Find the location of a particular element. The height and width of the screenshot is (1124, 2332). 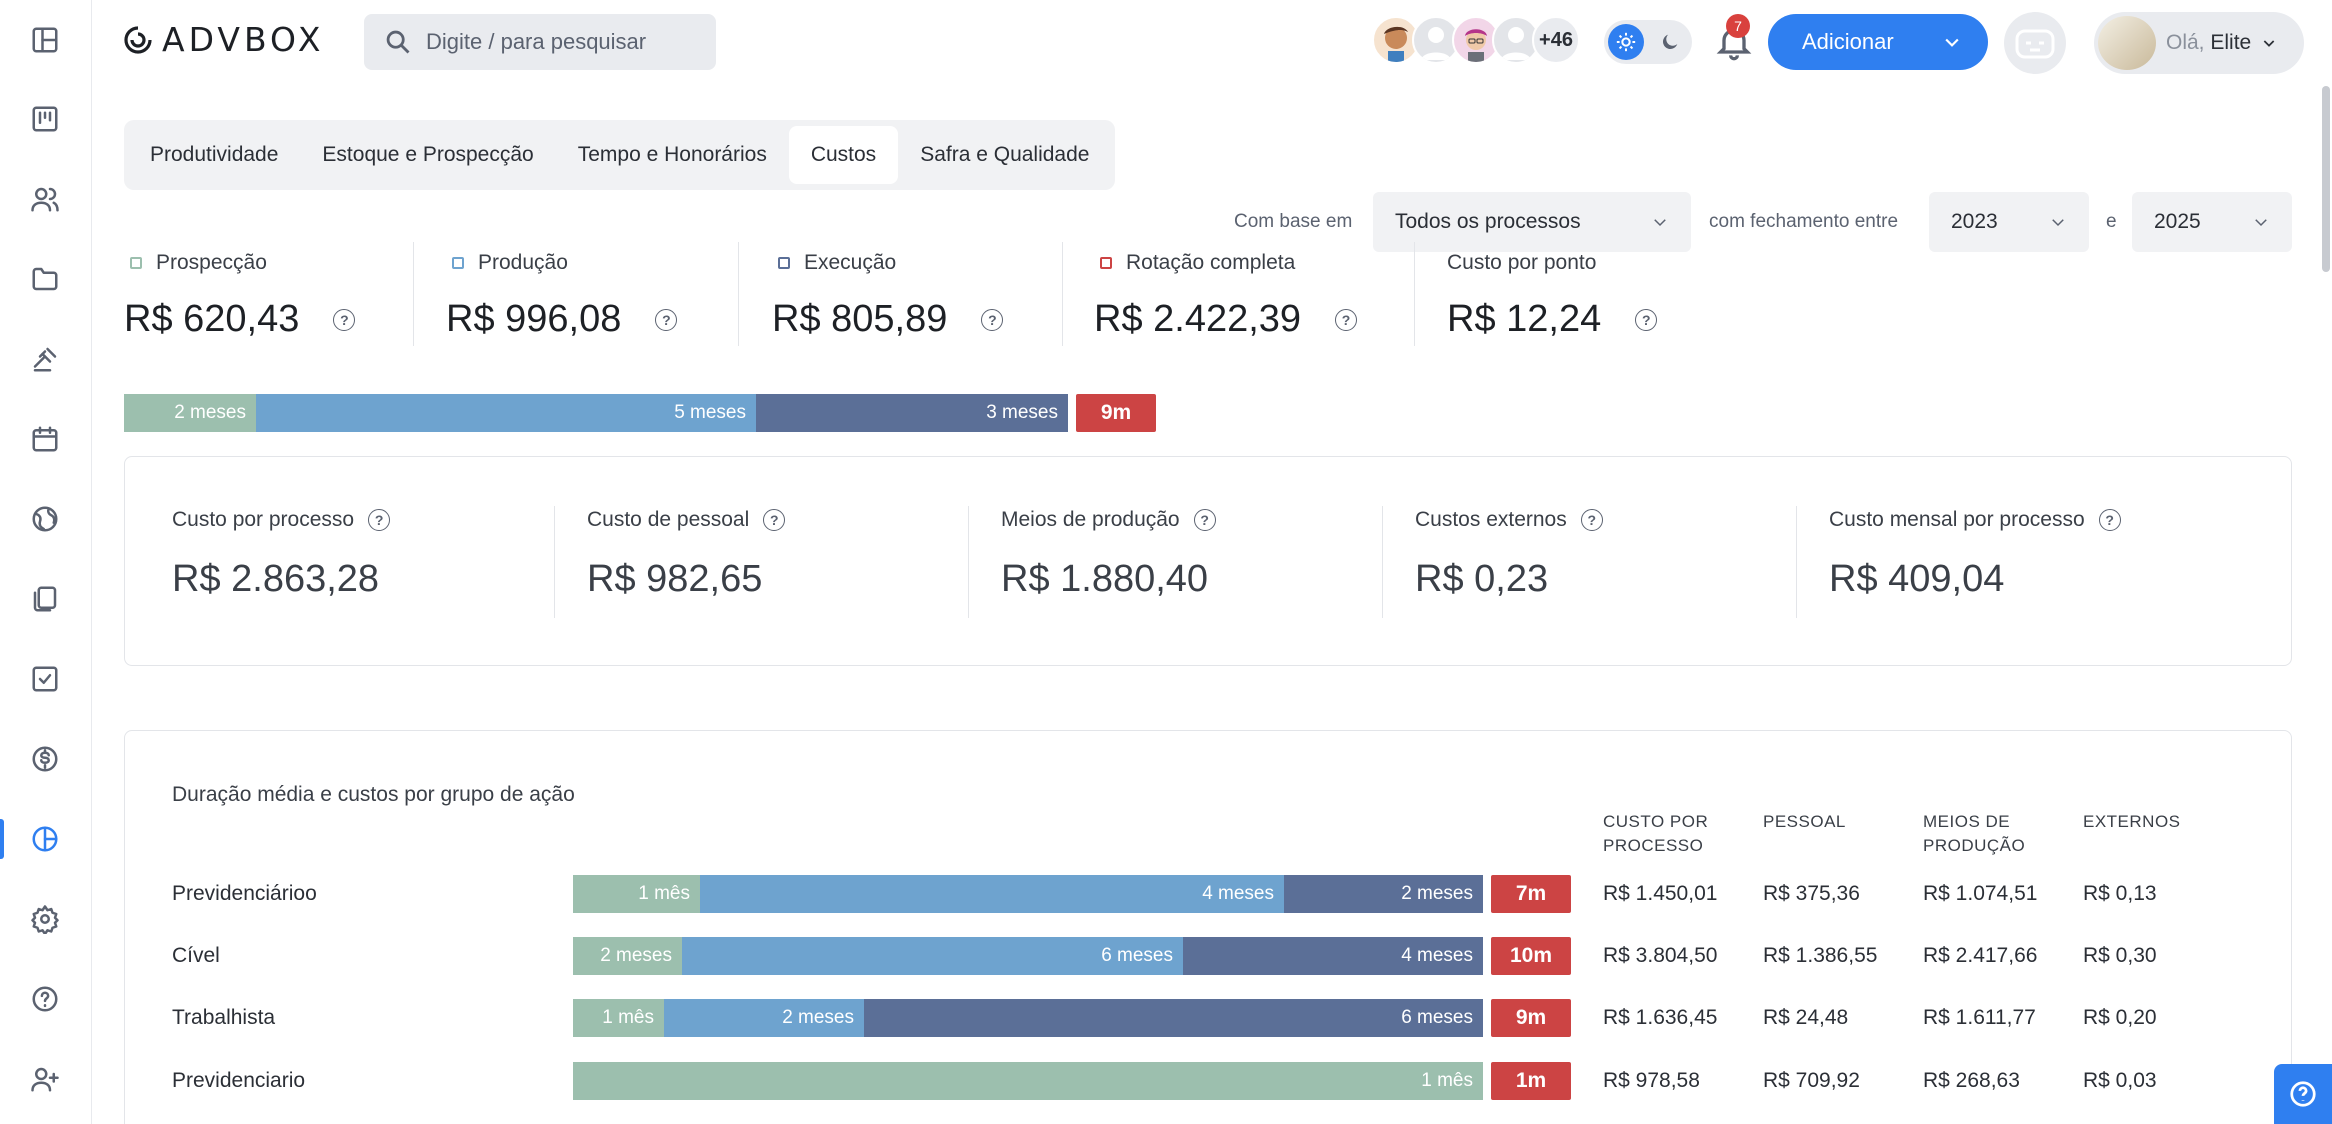

assistant-button is located at coordinates (2035, 43).